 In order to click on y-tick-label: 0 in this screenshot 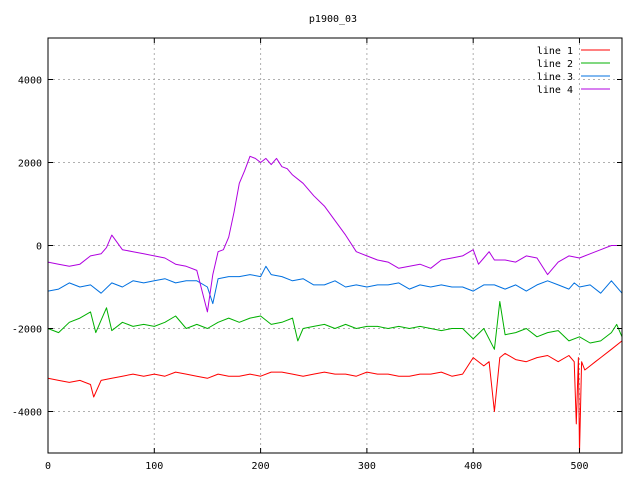, I will do `click(39, 247)`.